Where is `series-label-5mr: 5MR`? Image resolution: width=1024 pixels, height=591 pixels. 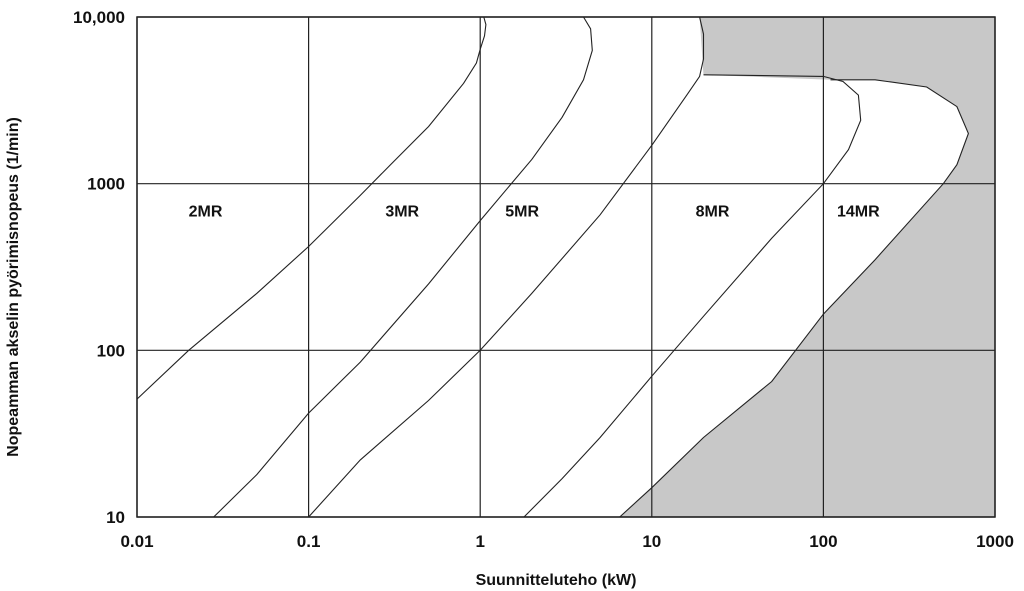 series-label-5mr: 5MR is located at coordinates (522, 212).